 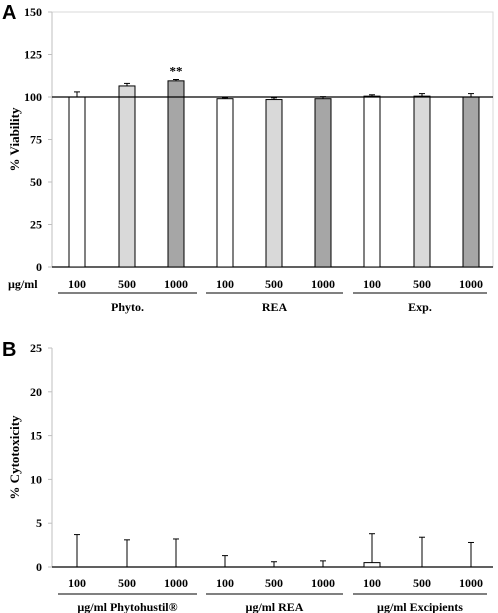 What do you see at coordinates (33, 12) in the screenshot?
I see `y-tick-label: 150` at bounding box center [33, 12].